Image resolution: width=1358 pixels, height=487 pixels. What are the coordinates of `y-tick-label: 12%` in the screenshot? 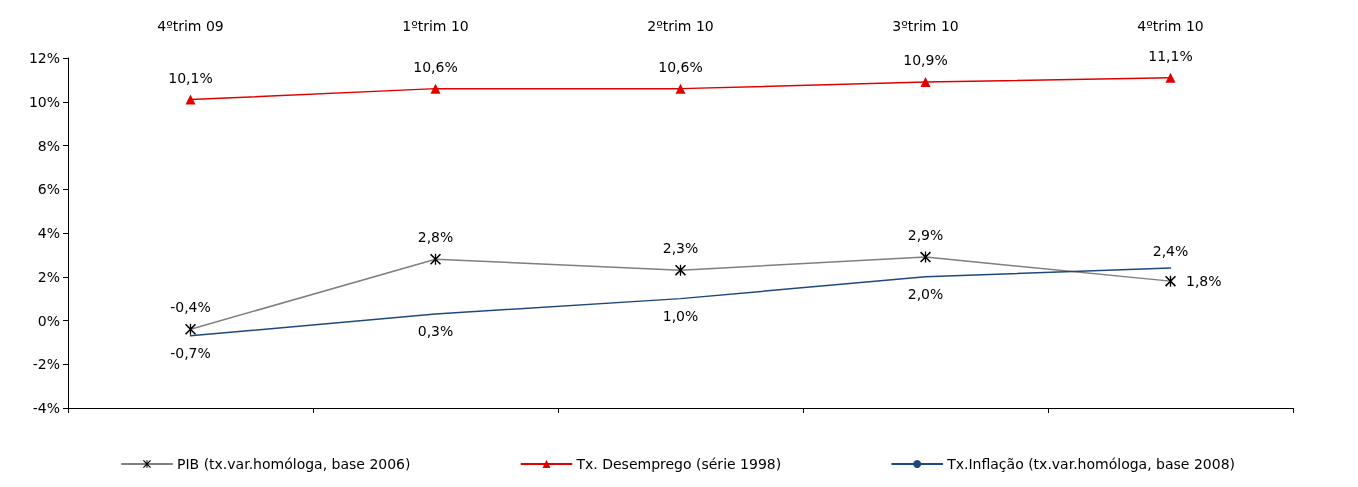 It's located at (44, 58).